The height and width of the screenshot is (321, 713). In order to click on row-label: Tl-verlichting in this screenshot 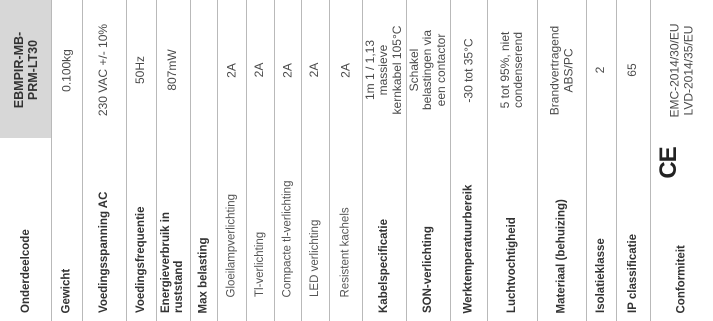, I will do `click(259, 264)`.